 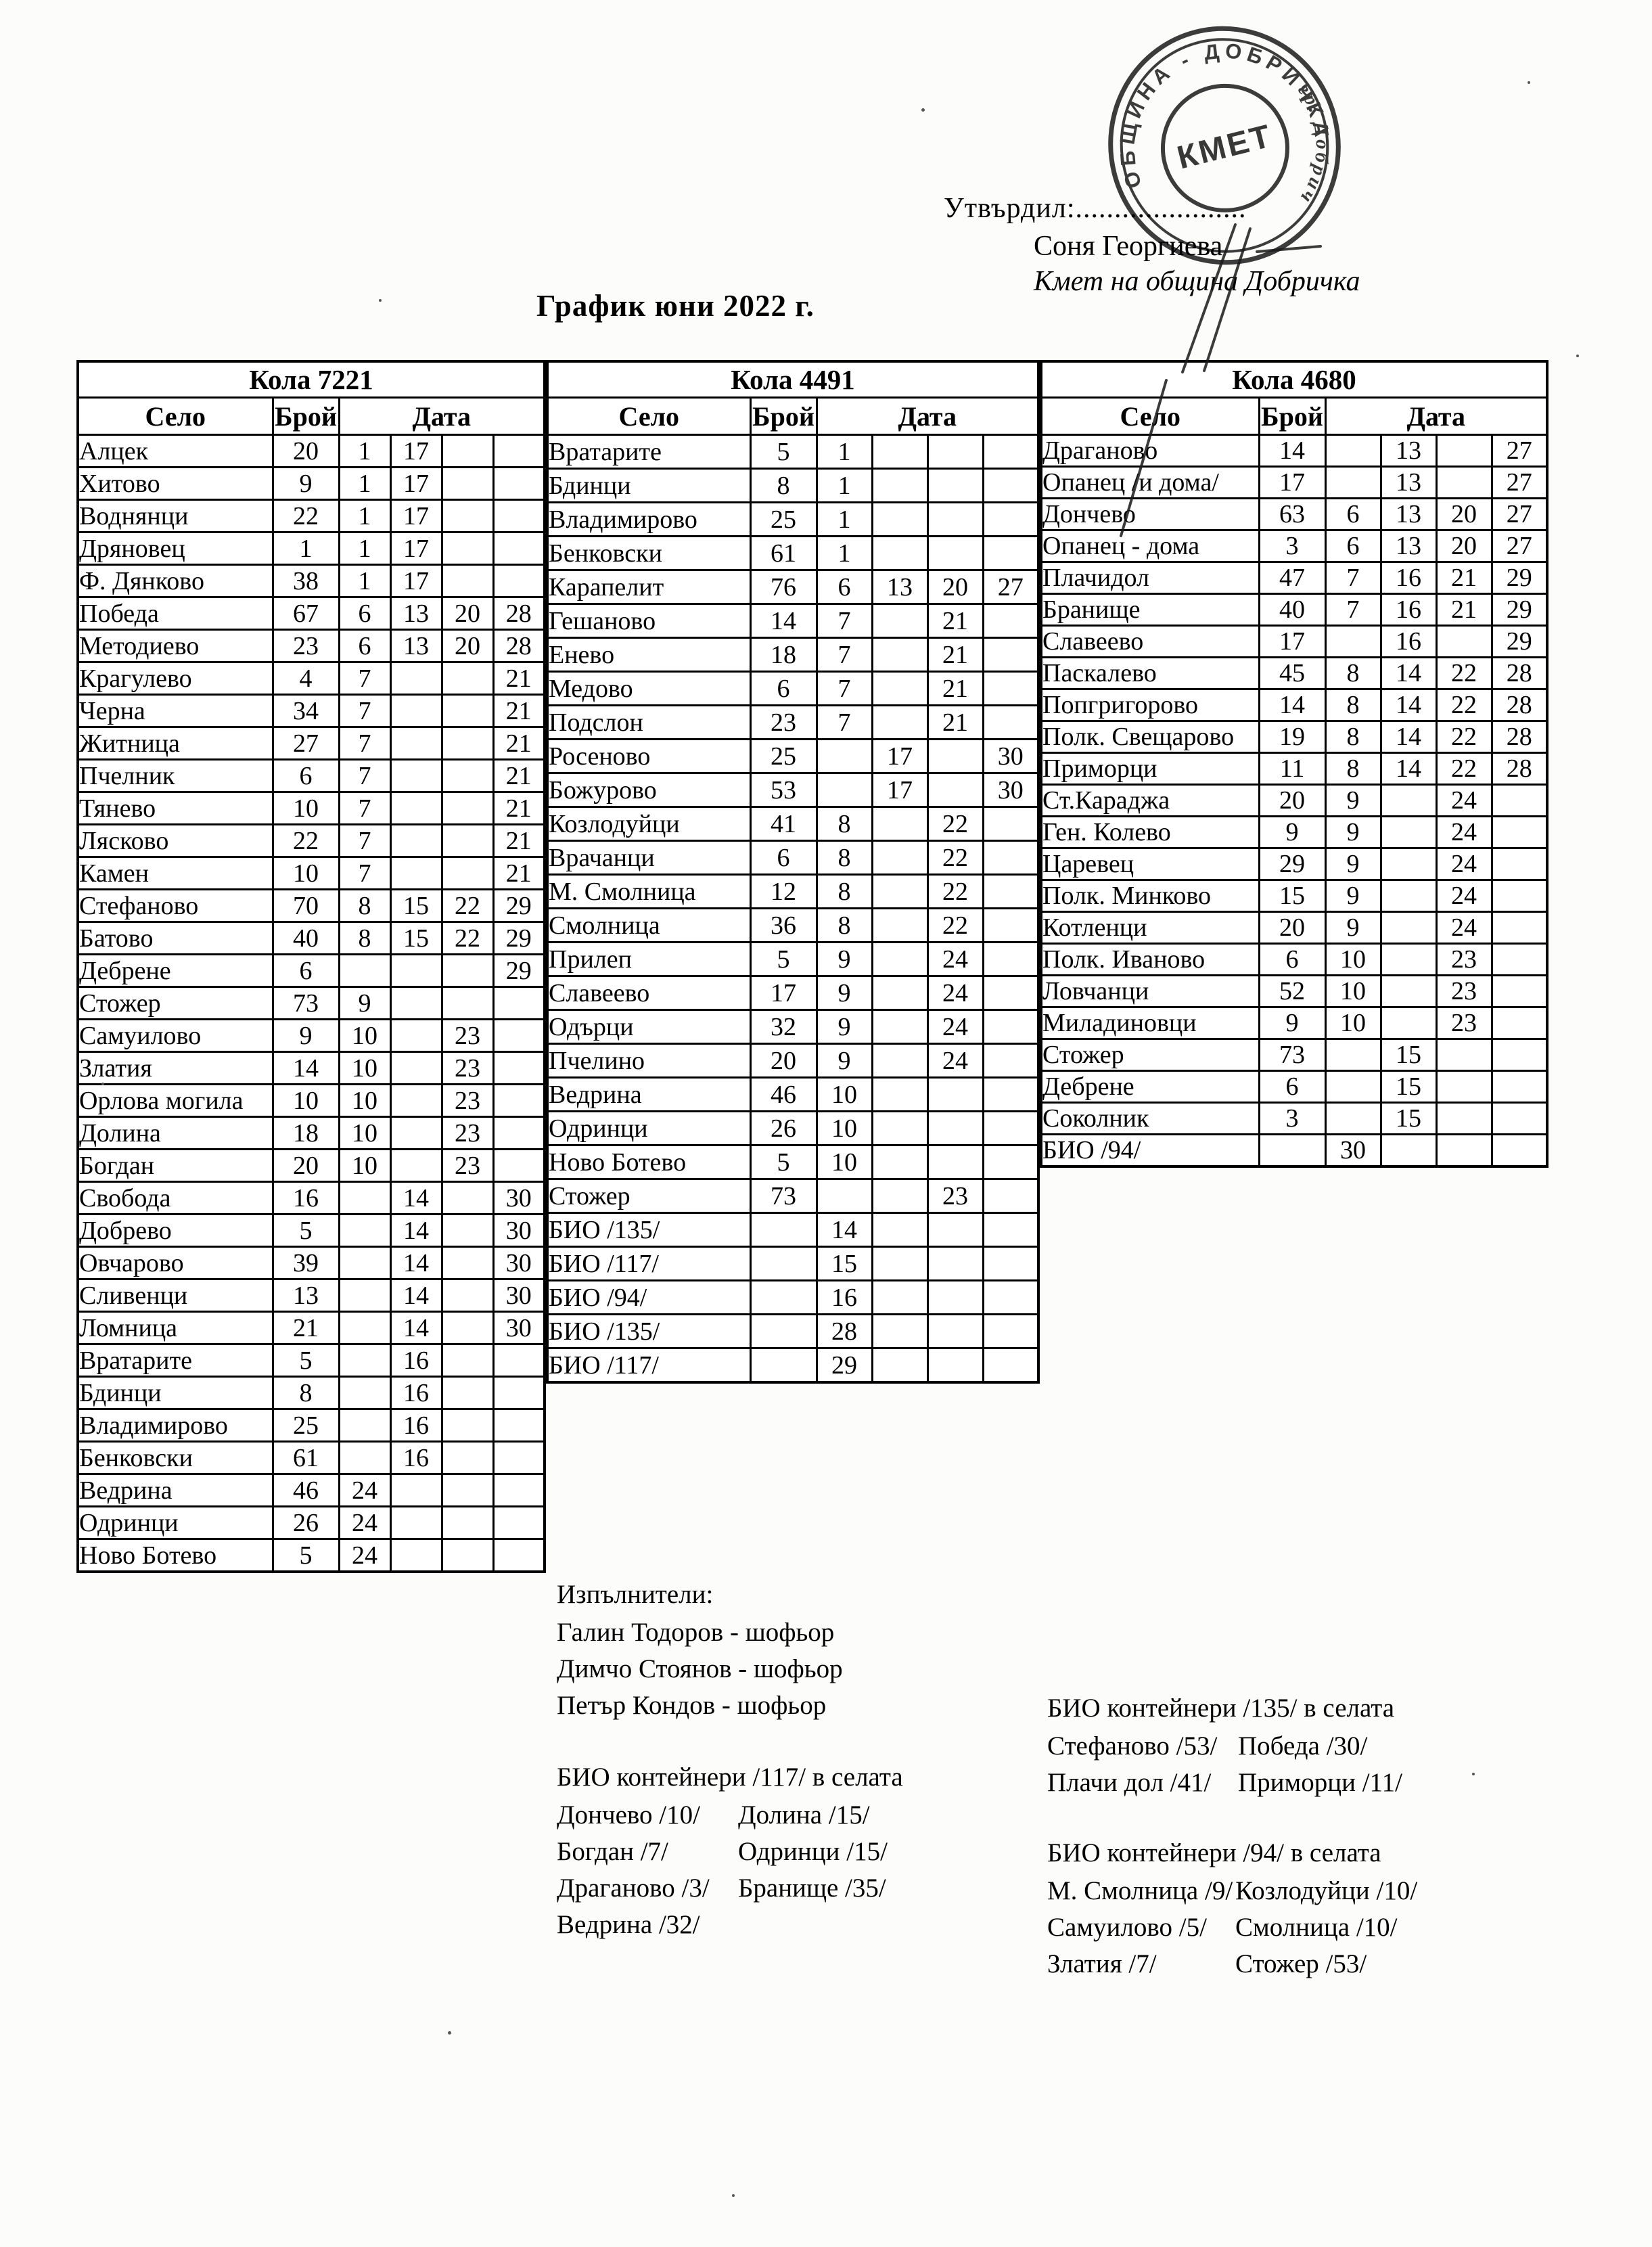 I want to click on count-cell: 6, so click(x=305, y=970).